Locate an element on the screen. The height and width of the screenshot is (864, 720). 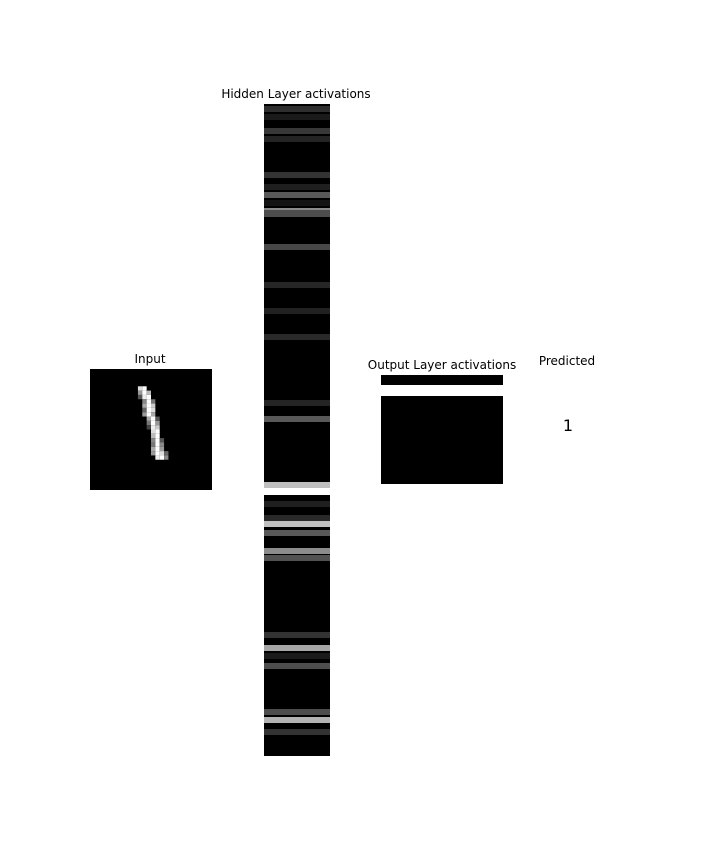
predicted-value: 1 is located at coordinates (568, 425).